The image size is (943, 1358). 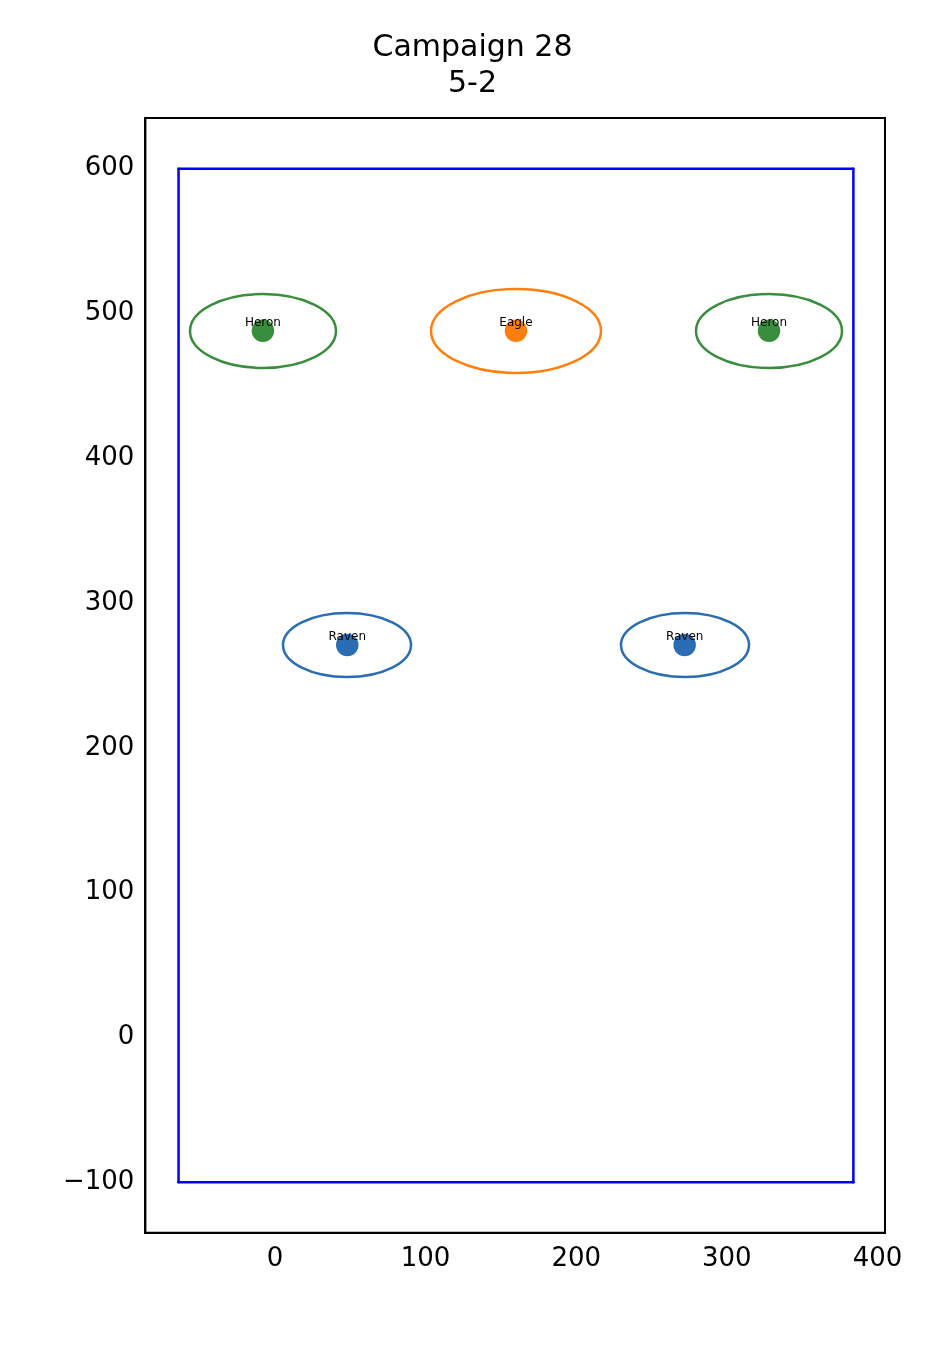 I want to click on x-tick-label: 0, so click(x=275, y=1257).